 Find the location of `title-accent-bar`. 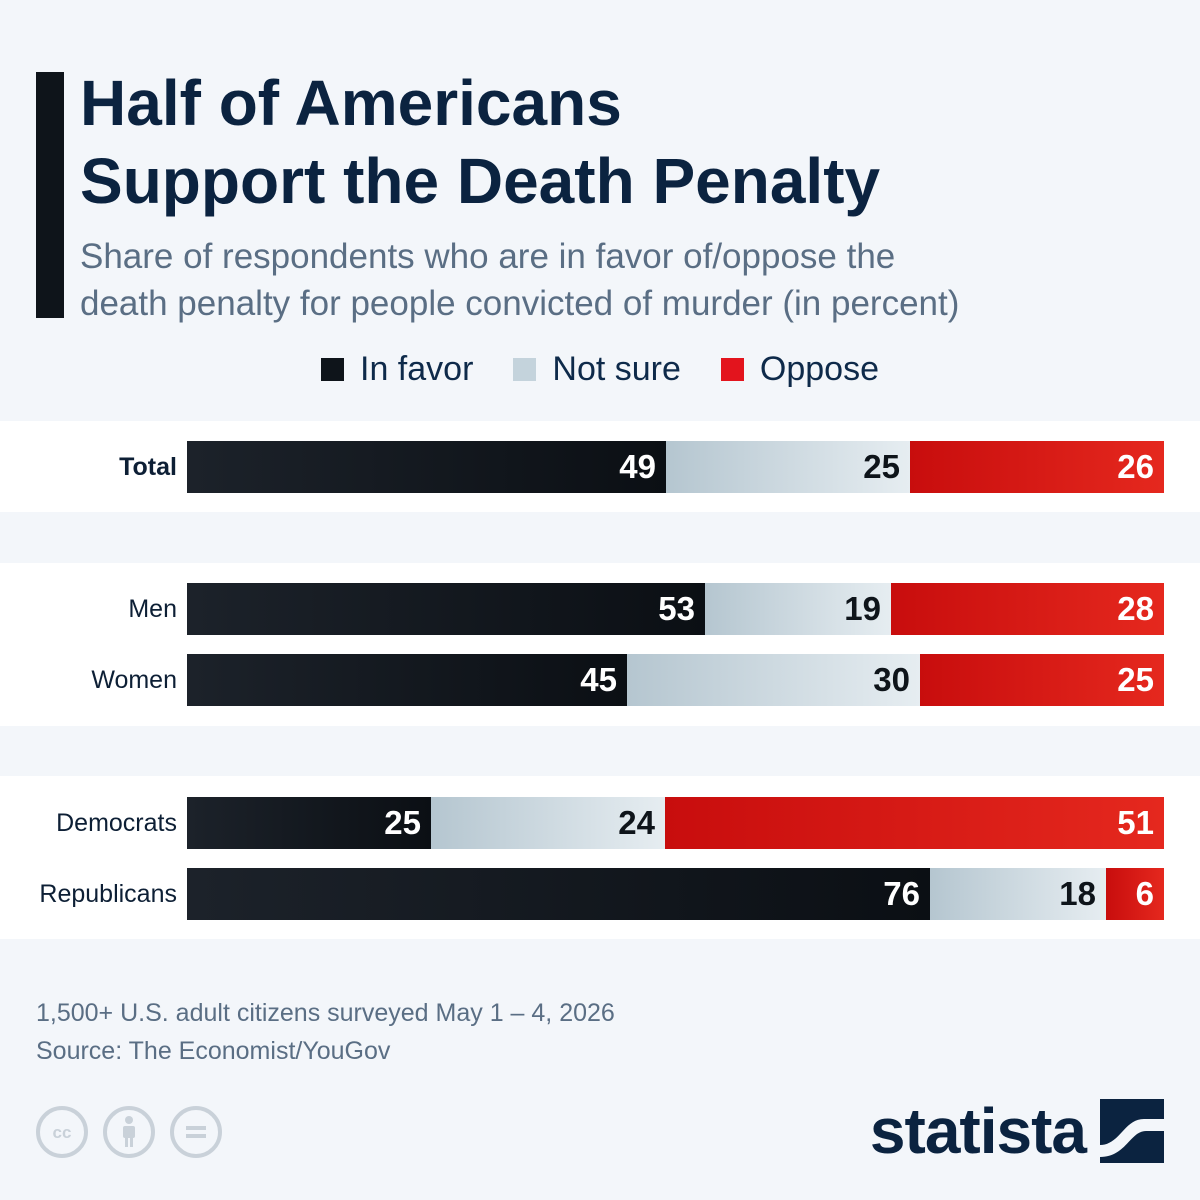

title-accent-bar is located at coordinates (50, 195).